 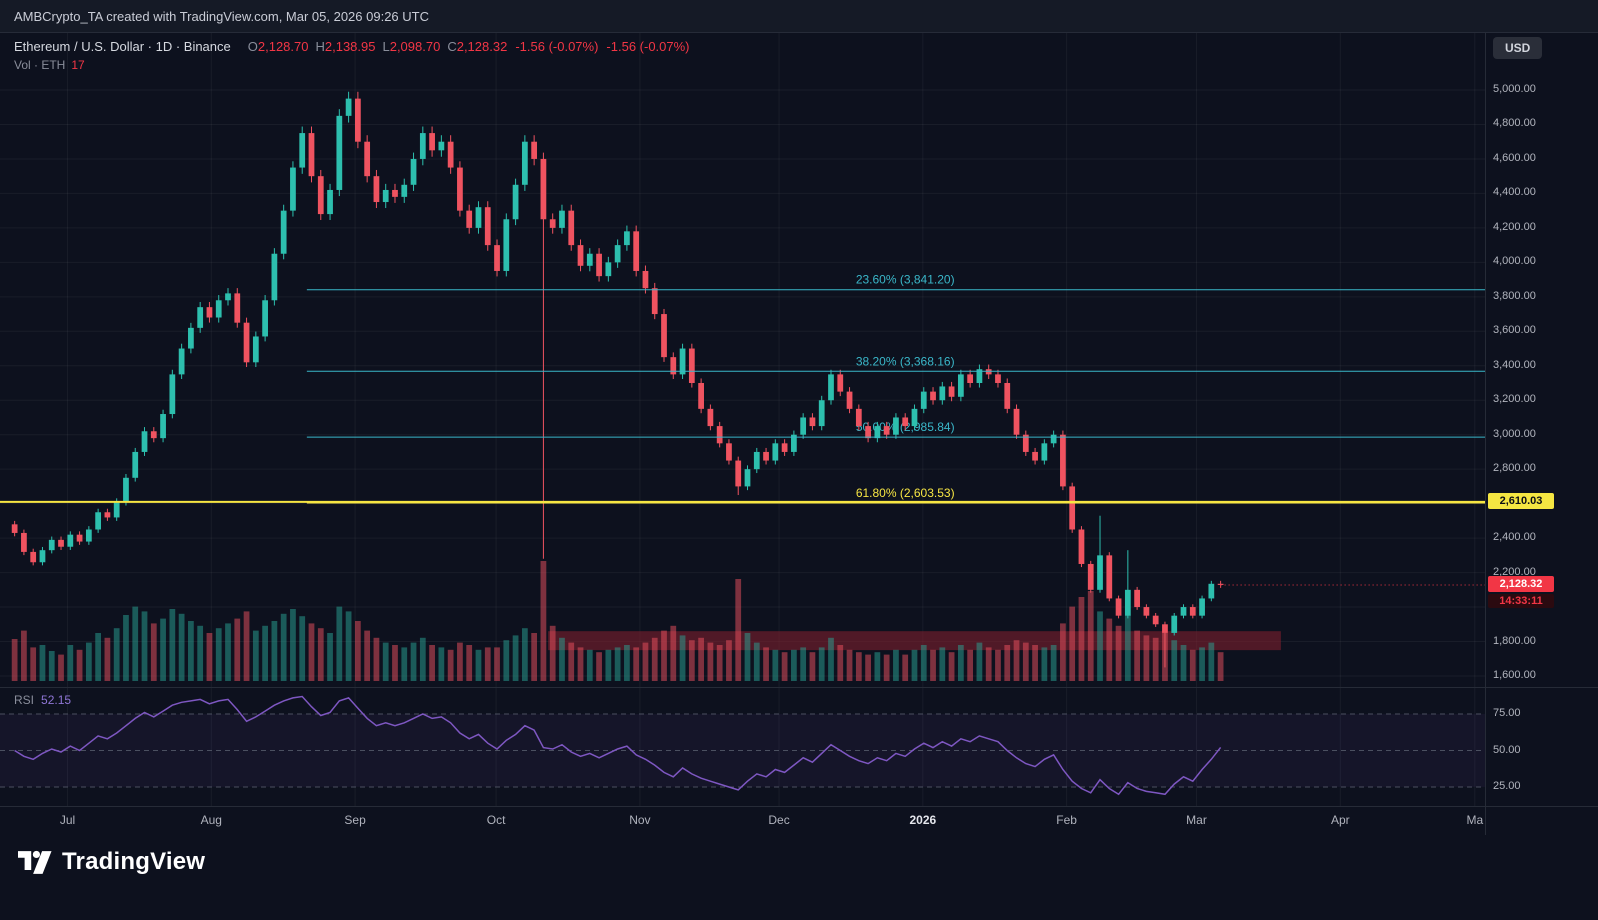 What do you see at coordinates (1514, 468) in the screenshot?
I see `price-tick-label: 2,800.00` at bounding box center [1514, 468].